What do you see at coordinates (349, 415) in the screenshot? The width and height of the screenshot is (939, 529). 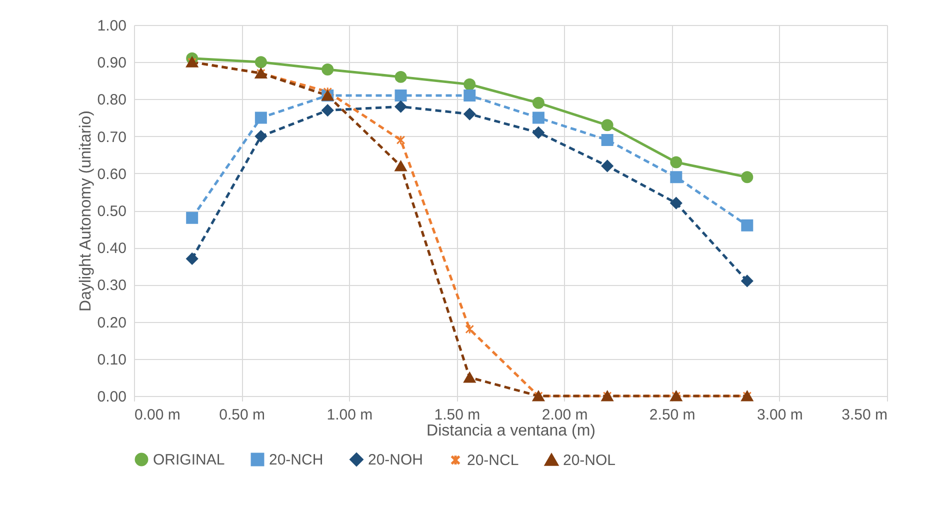 I see `x-tick-label: 1.00 m` at bounding box center [349, 415].